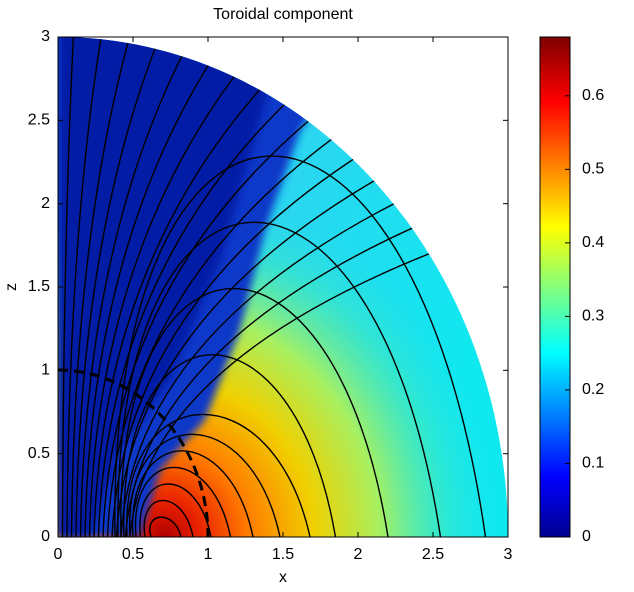 Image resolution: width=634 pixels, height=592 pixels. What do you see at coordinates (283, 554) in the screenshot?
I see `x-tick-label: 1.5` at bounding box center [283, 554].